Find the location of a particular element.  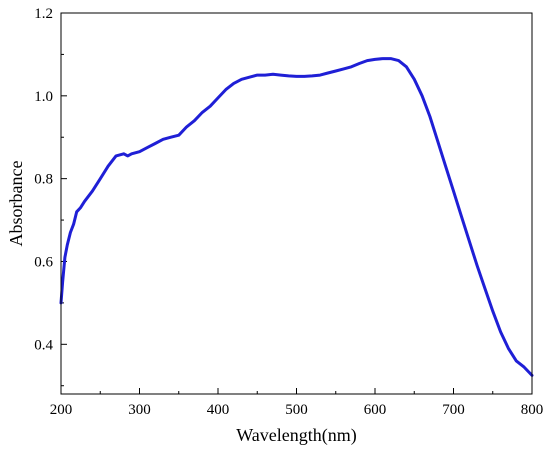

x-tick-label: 400 is located at coordinates (218, 410).